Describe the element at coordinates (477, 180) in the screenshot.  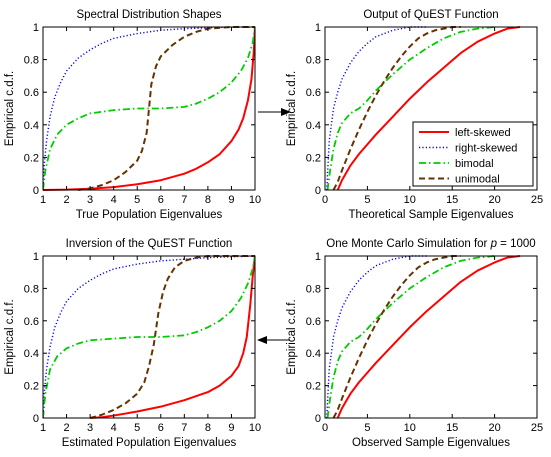
I see `legend-label-unimodal: unimodal` at that location.